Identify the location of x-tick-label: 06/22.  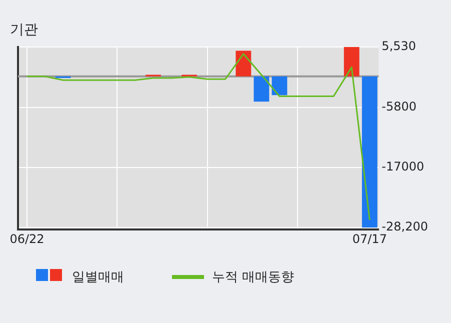
(27, 239).